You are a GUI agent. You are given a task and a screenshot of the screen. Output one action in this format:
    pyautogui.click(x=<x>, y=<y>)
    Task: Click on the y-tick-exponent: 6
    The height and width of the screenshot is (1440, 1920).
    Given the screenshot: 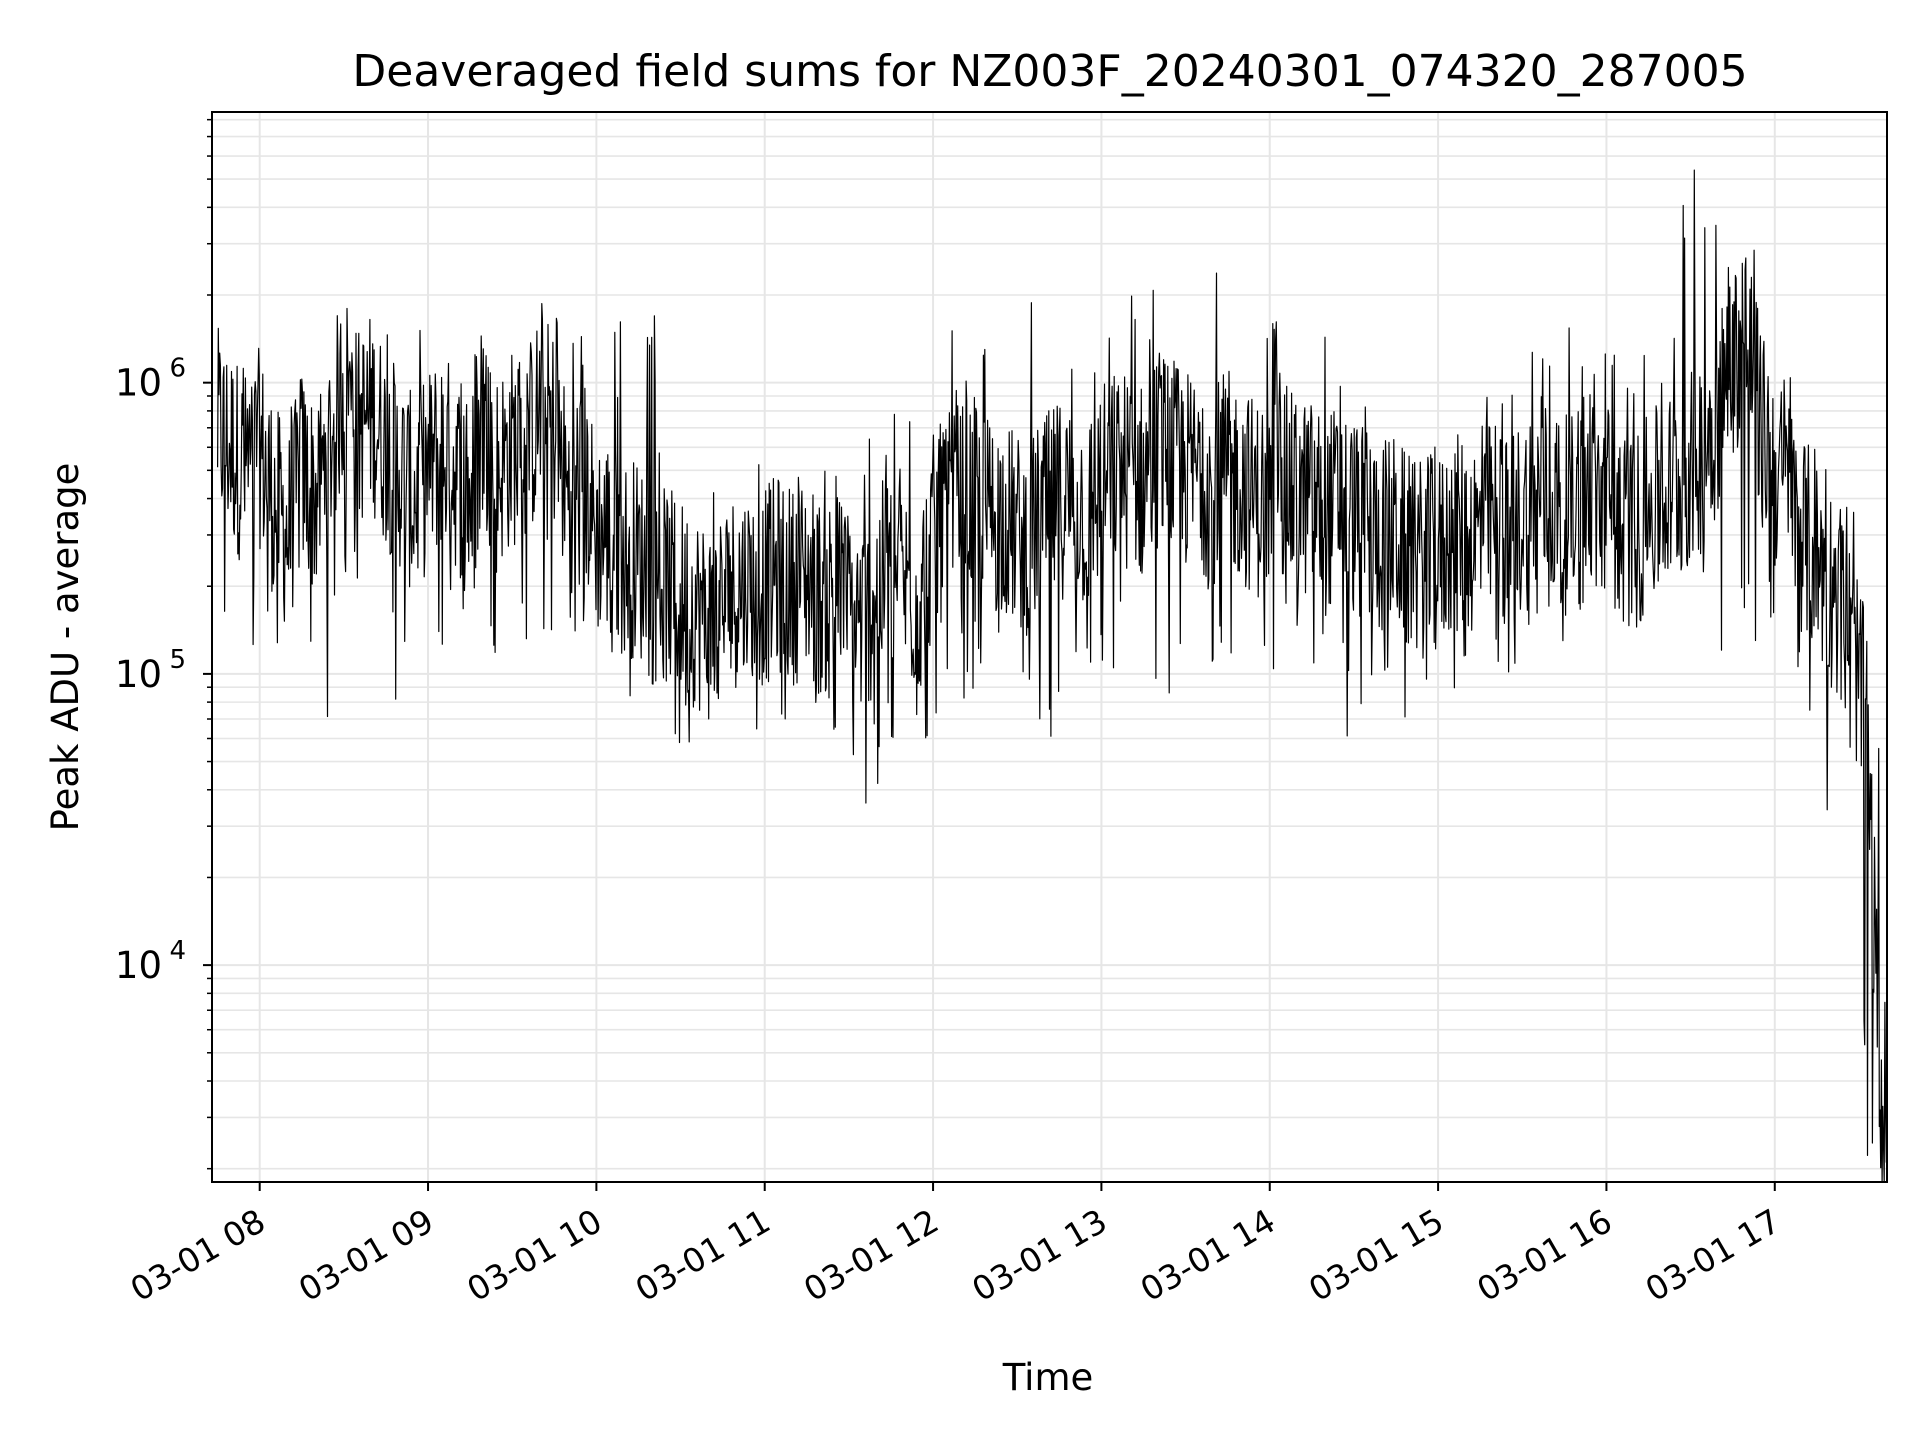 What is the action you would take?
    pyautogui.click(x=177, y=369)
    